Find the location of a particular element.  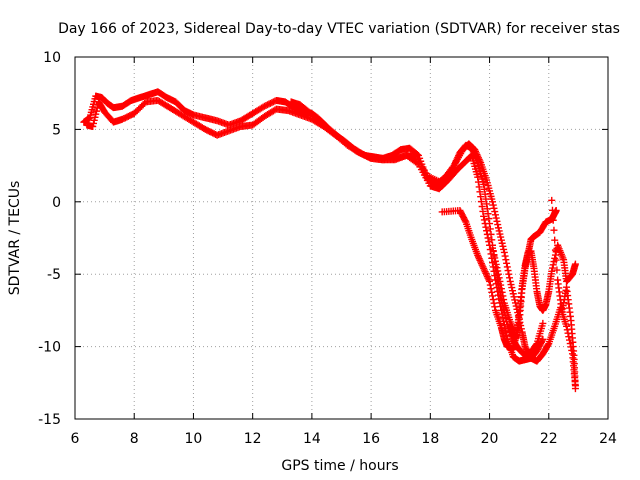

x-tick-label: 18 is located at coordinates (430, 439).